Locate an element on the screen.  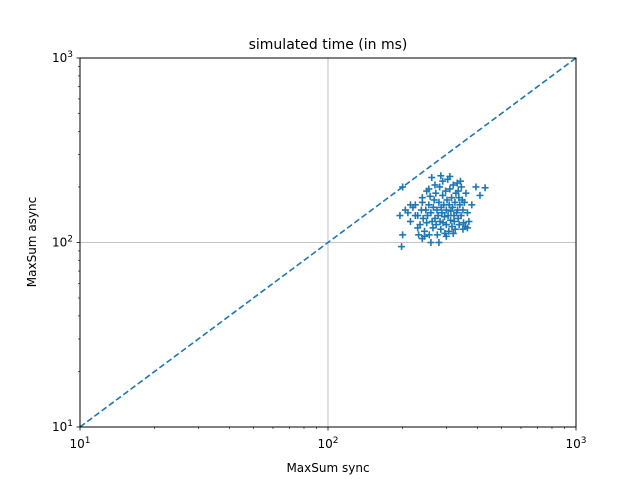
x-tick-label: 101 is located at coordinates (79, 443).